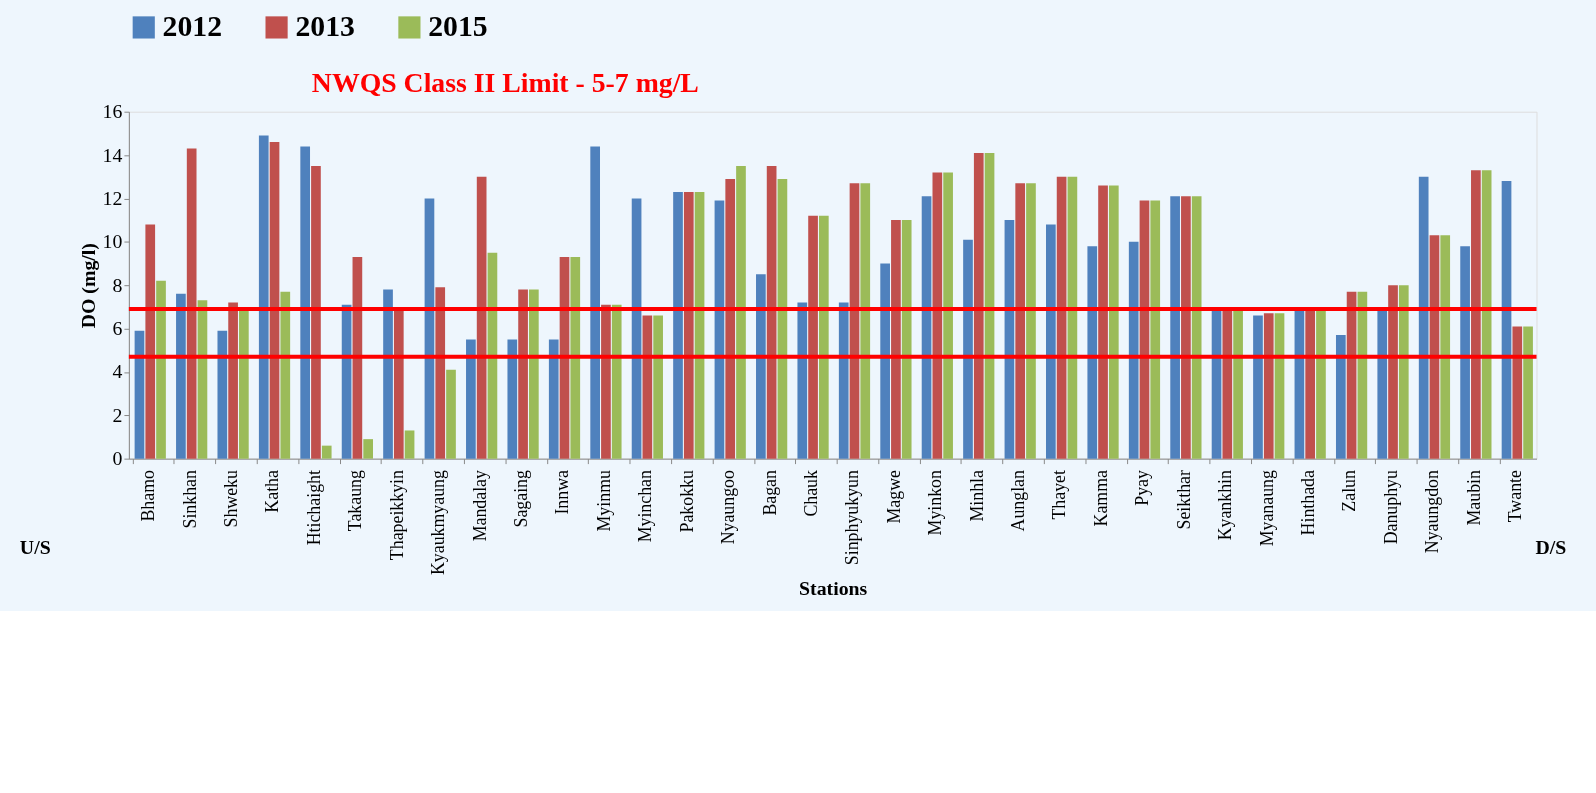  I want to click on x-tick-label: Htichaight, so click(313, 508).